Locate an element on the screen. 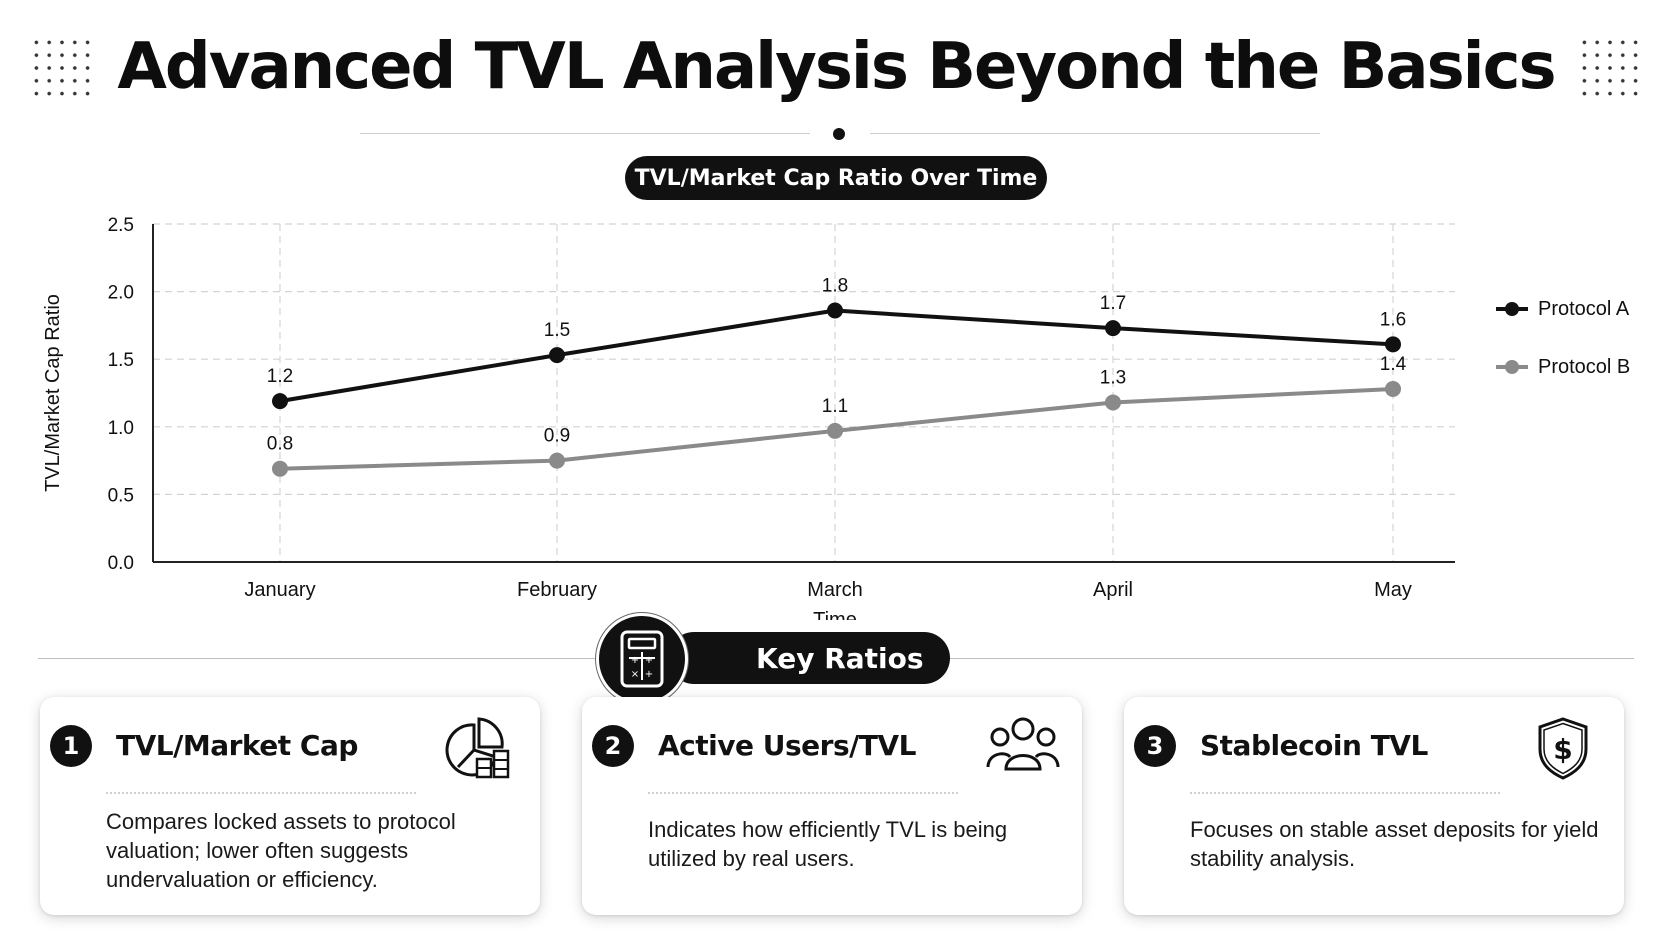 The image size is (1672, 941). data-label: 1.7 is located at coordinates (1113, 303).